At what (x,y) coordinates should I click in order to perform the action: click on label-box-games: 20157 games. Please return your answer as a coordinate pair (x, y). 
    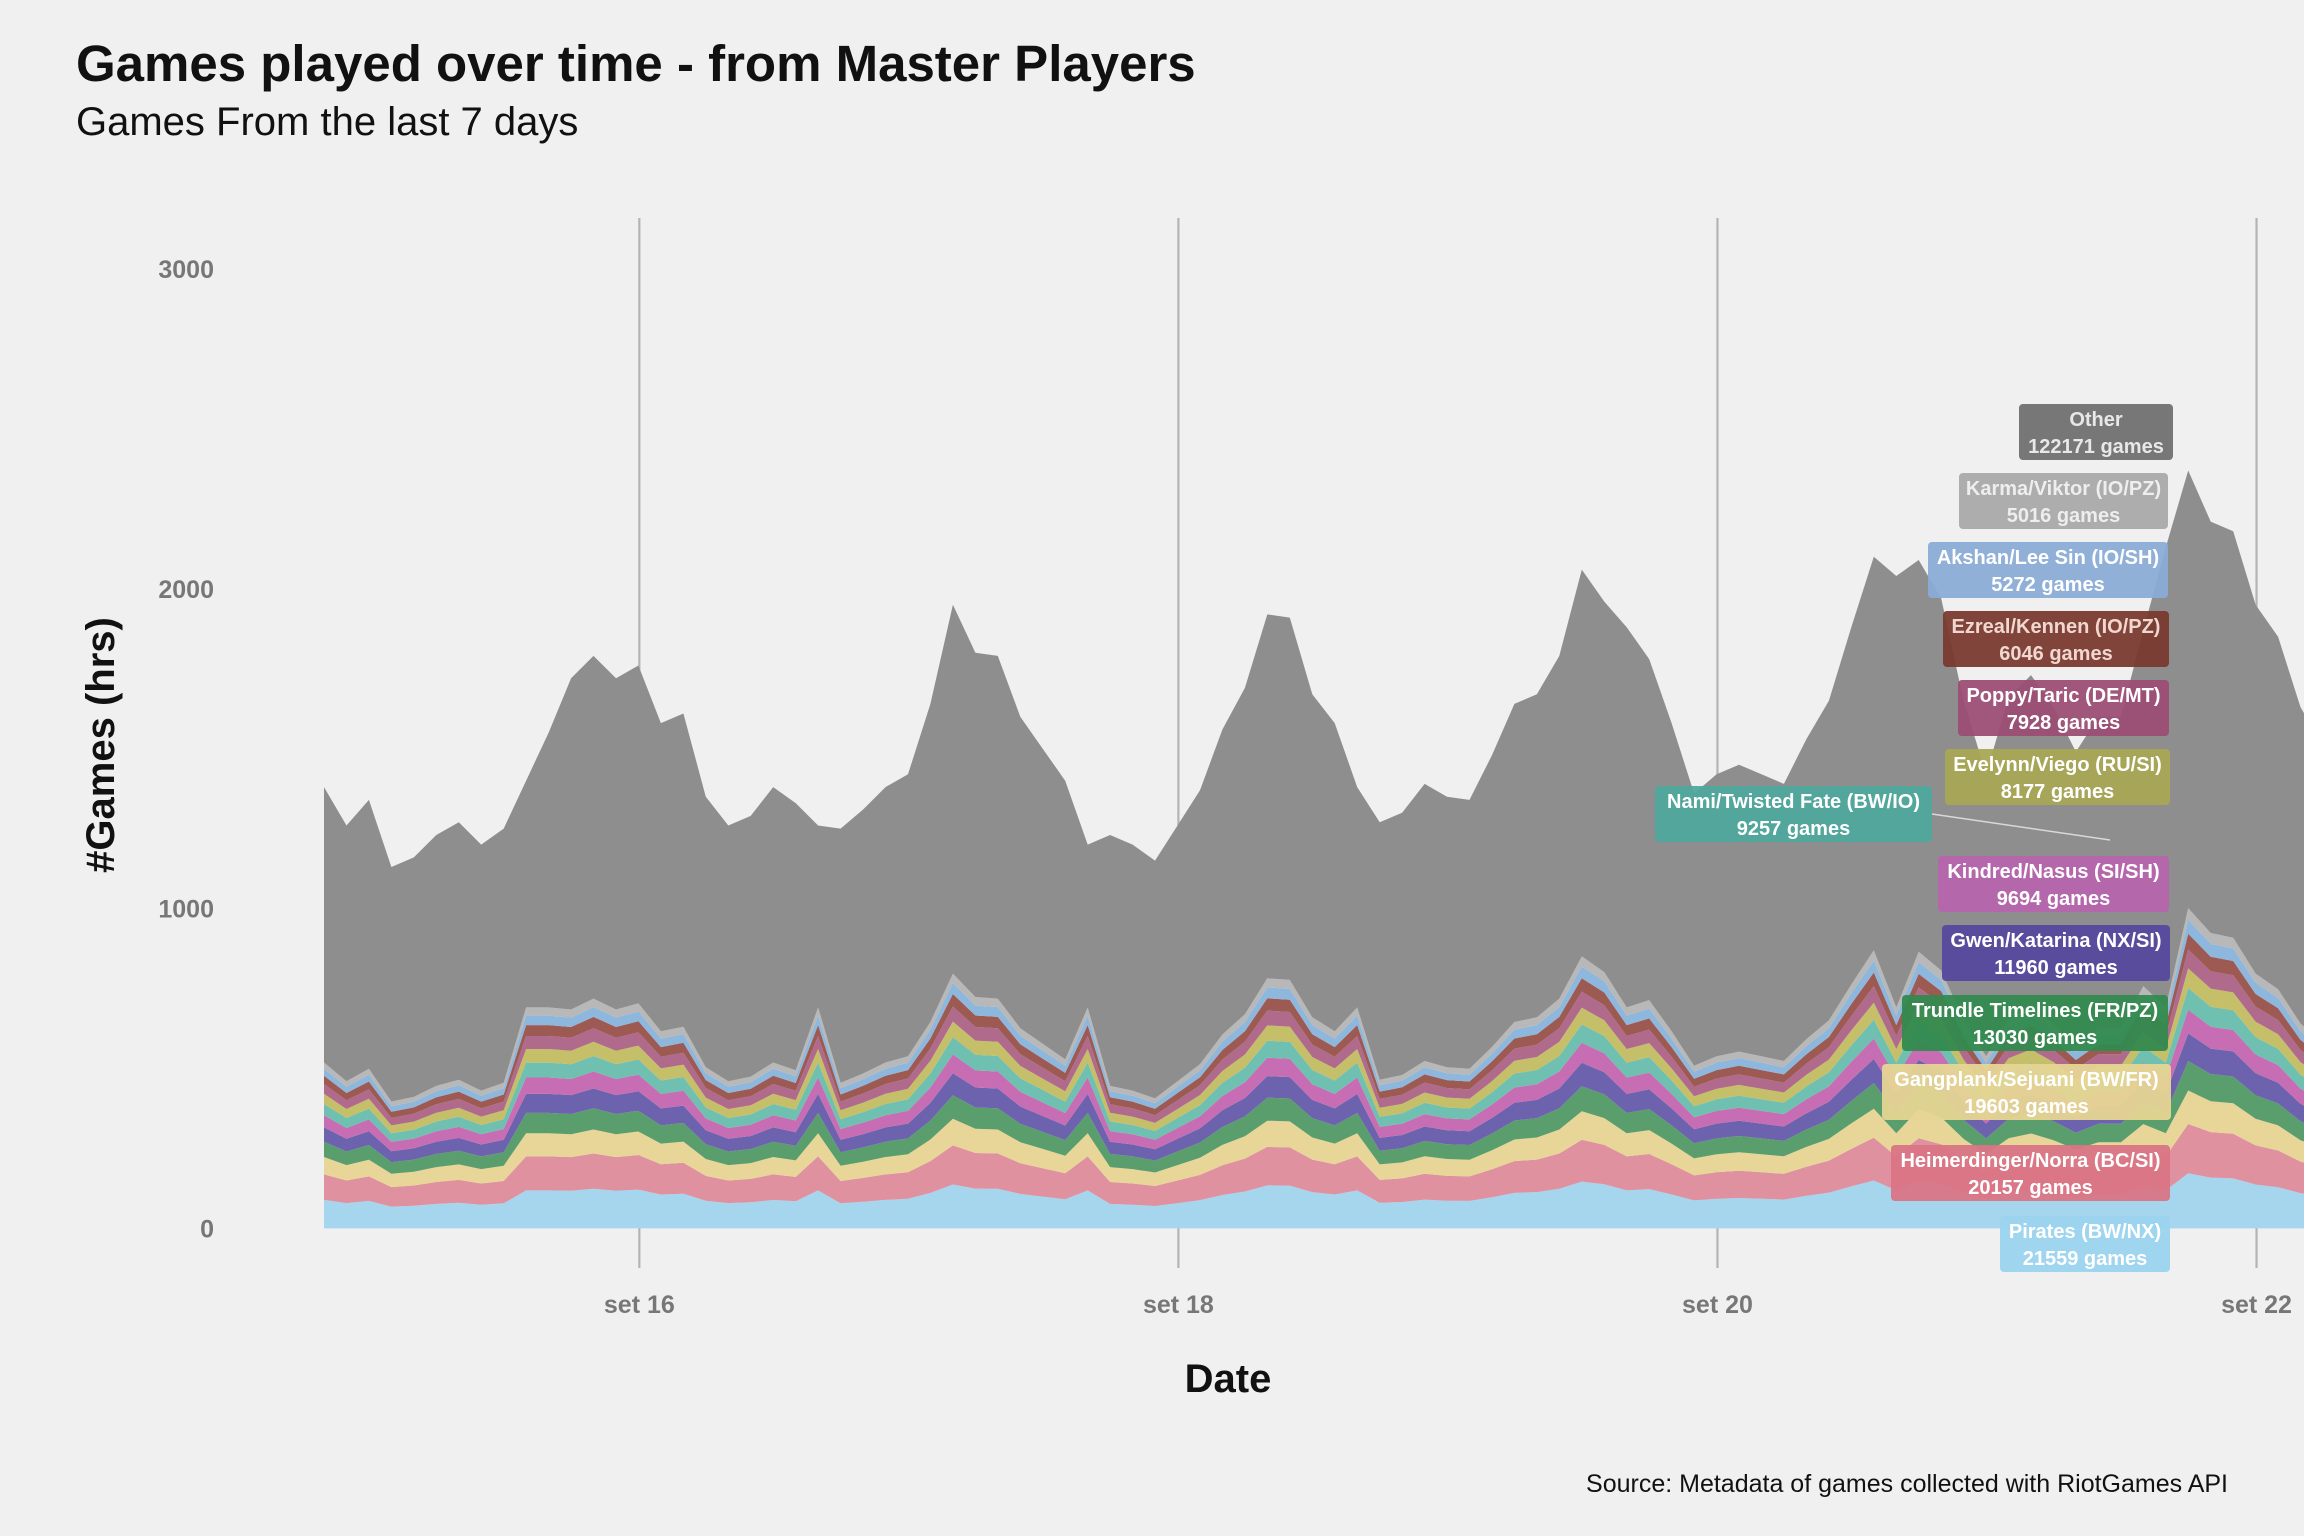
    Looking at the image, I should click on (2030, 1188).